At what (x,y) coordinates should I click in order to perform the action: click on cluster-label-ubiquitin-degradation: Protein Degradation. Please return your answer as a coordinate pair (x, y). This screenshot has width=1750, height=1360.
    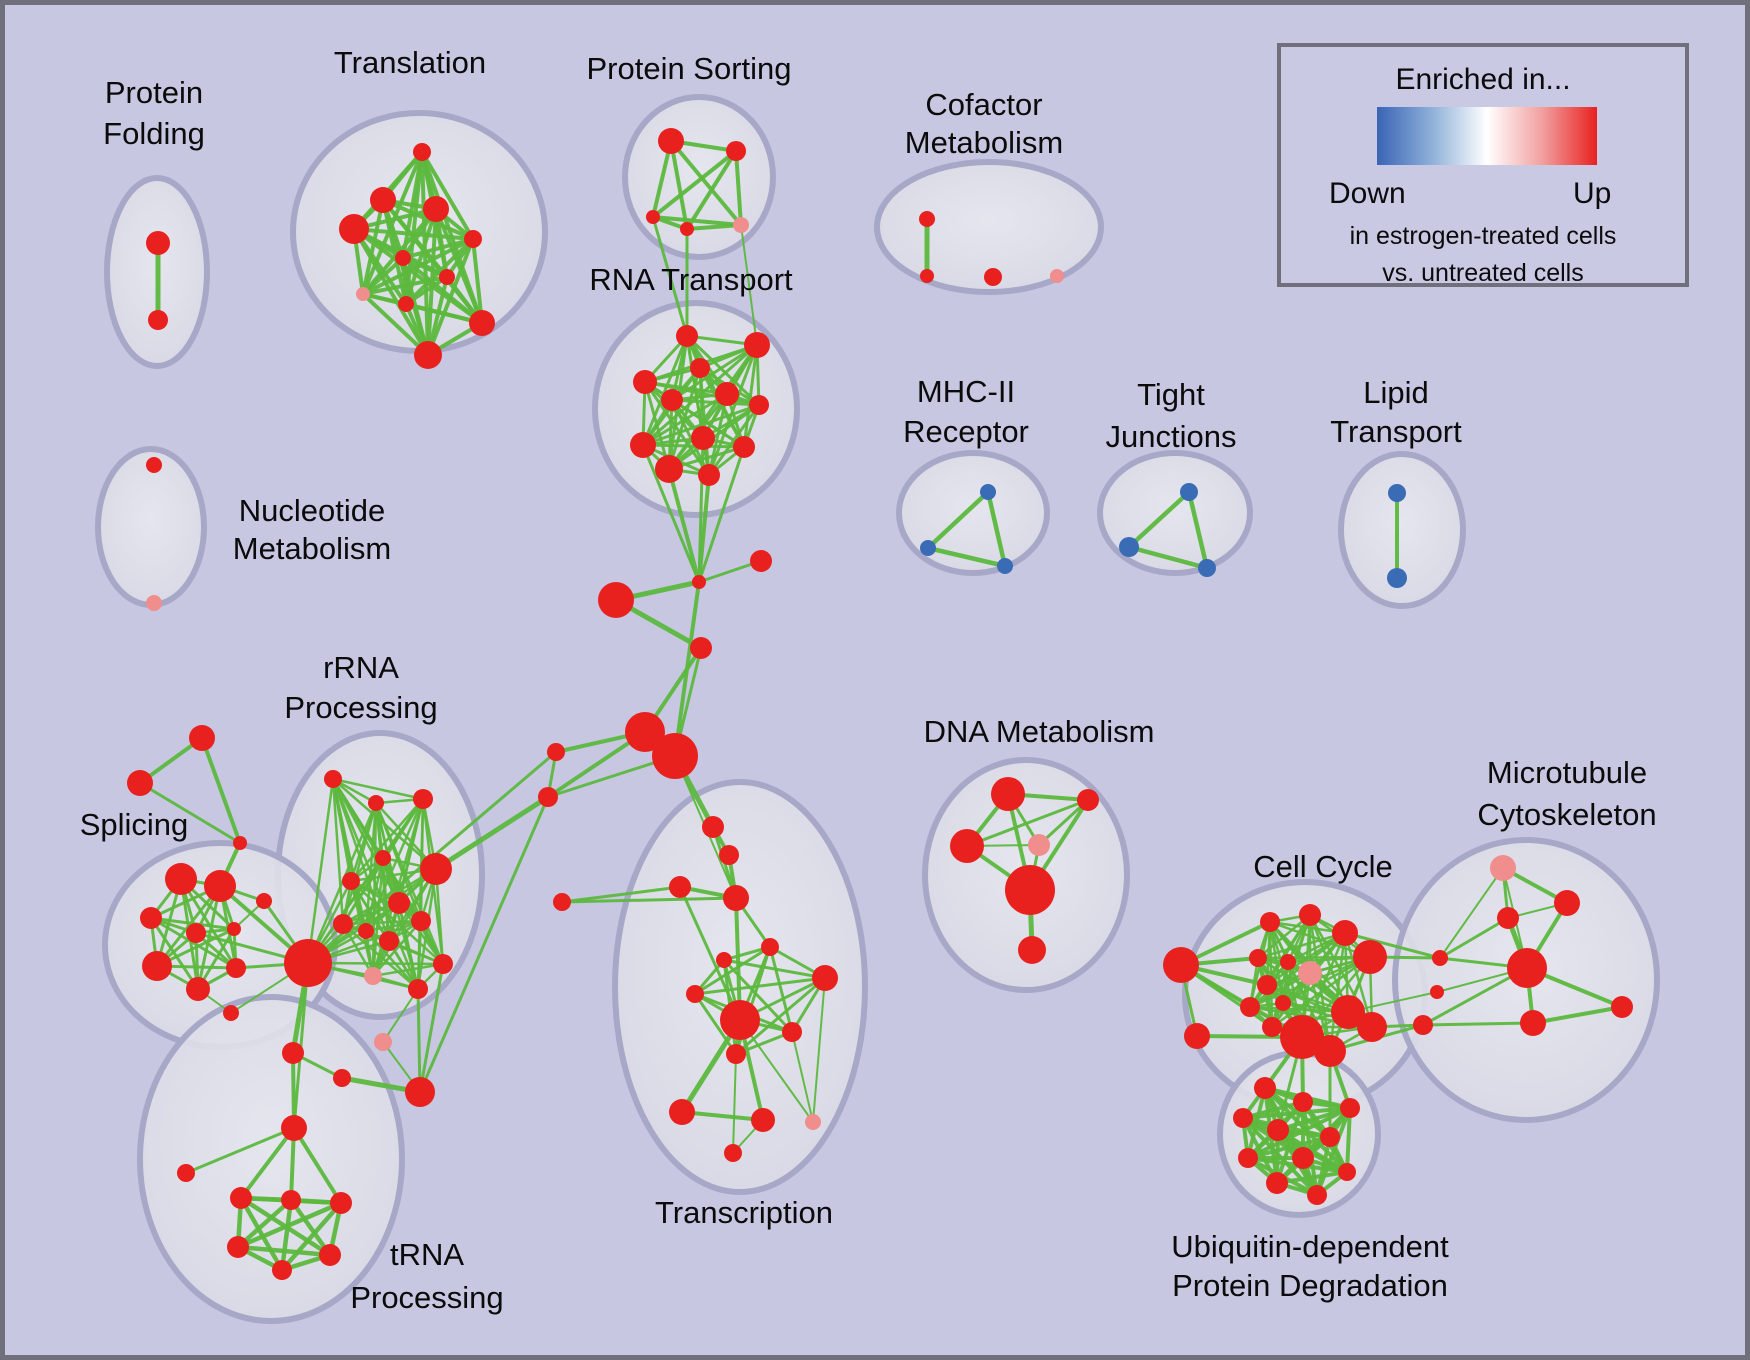
    Looking at the image, I should click on (1310, 1285).